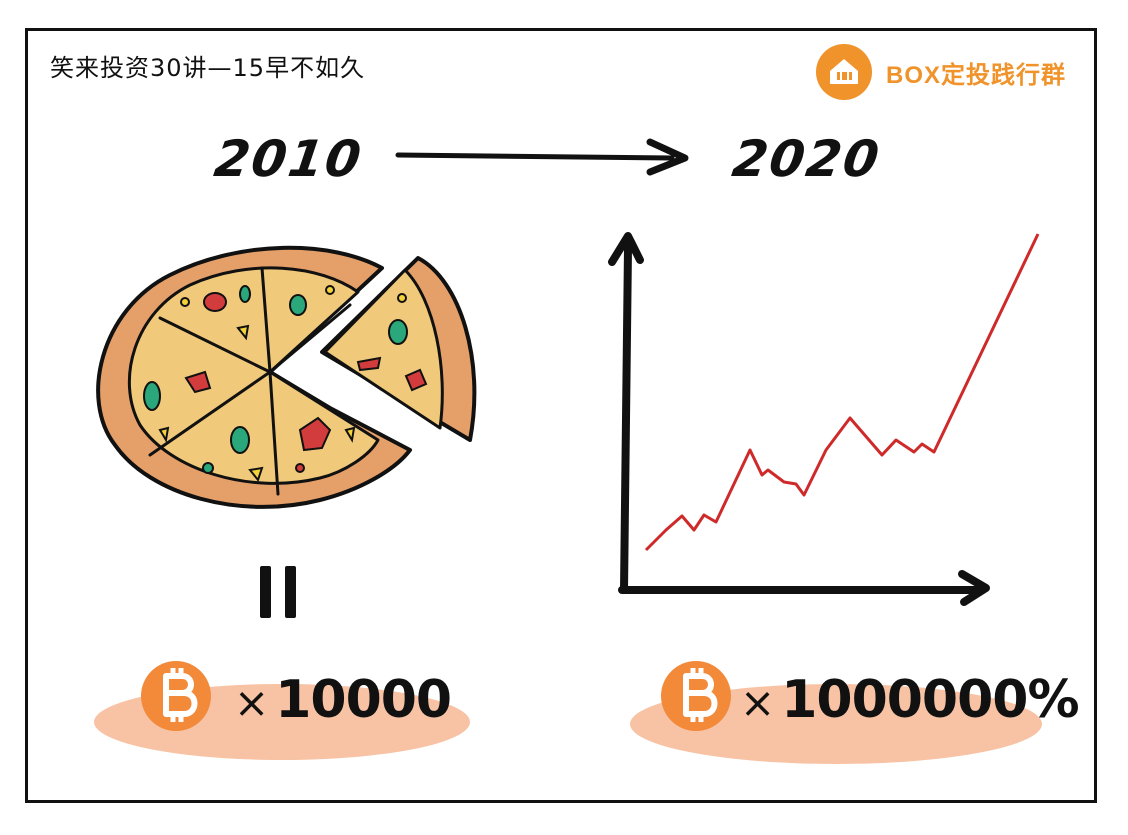  I want to click on growth-amount-value: 1000000%, so click(930, 700).